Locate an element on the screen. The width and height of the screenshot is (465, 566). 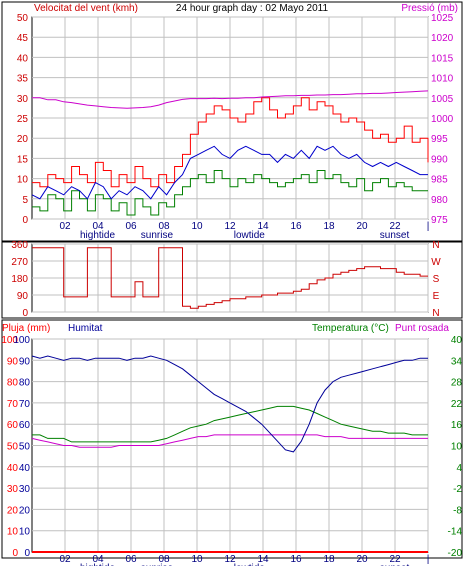
temperature-y-tick-label: 22 is located at coordinates (457, 404).